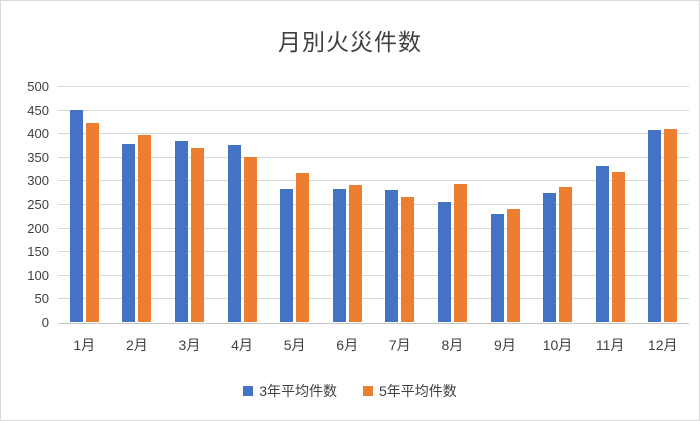 The width and height of the screenshot is (700, 421). What do you see at coordinates (38, 86) in the screenshot?
I see `y-tick-label-500: 500` at bounding box center [38, 86].